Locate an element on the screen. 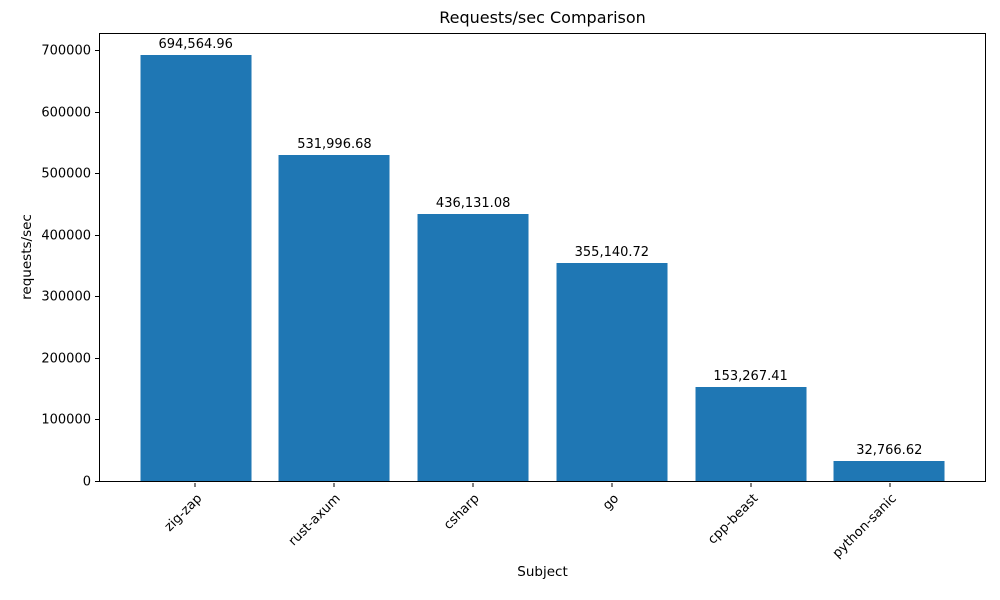 The height and width of the screenshot is (600, 1000). y-tick-label: 500000 is located at coordinates (66, 174).